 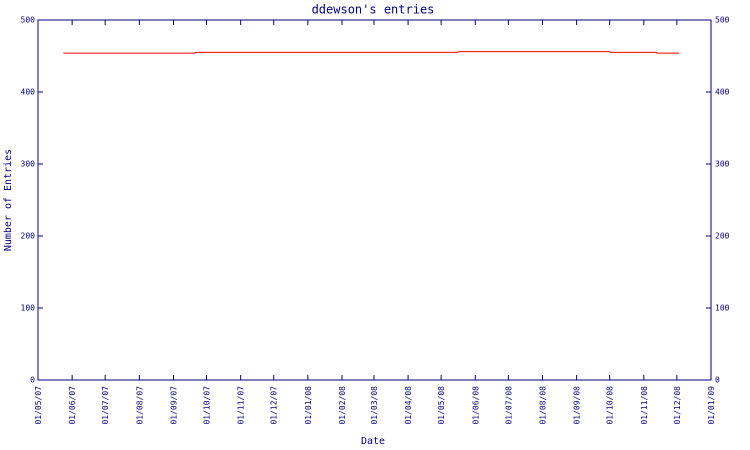 I want to click on data-line, so click(x=371, y=52).